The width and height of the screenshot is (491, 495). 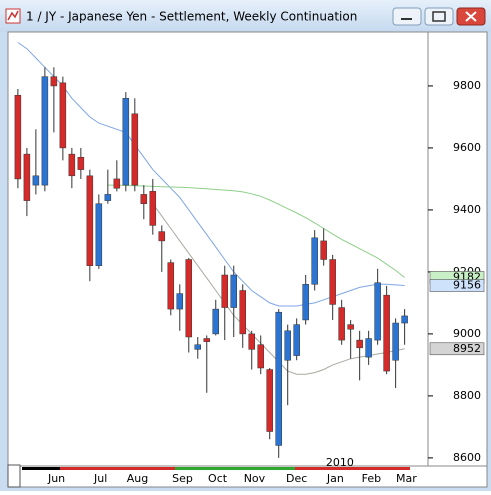 I want to click on price-label: 9156, so click(x=467, y=285).